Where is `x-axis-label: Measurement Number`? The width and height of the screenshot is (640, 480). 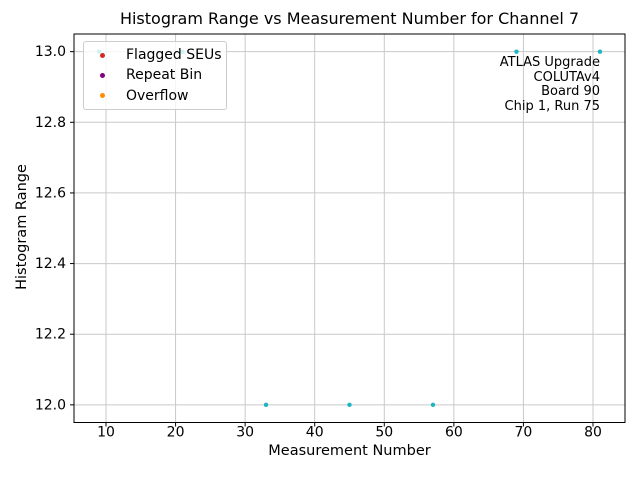 x-axis-label: Measurement Number is located at coordinates (349, 451).